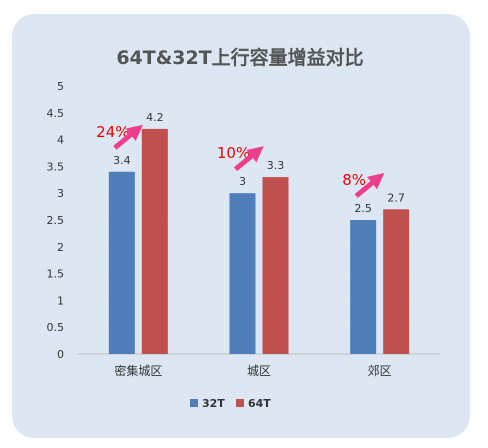 The width and height of the screenshot is (488, 448). Describe the element at coordinates (230, 403) in the screenshot. I see `legend: 32T 64T` at that location.